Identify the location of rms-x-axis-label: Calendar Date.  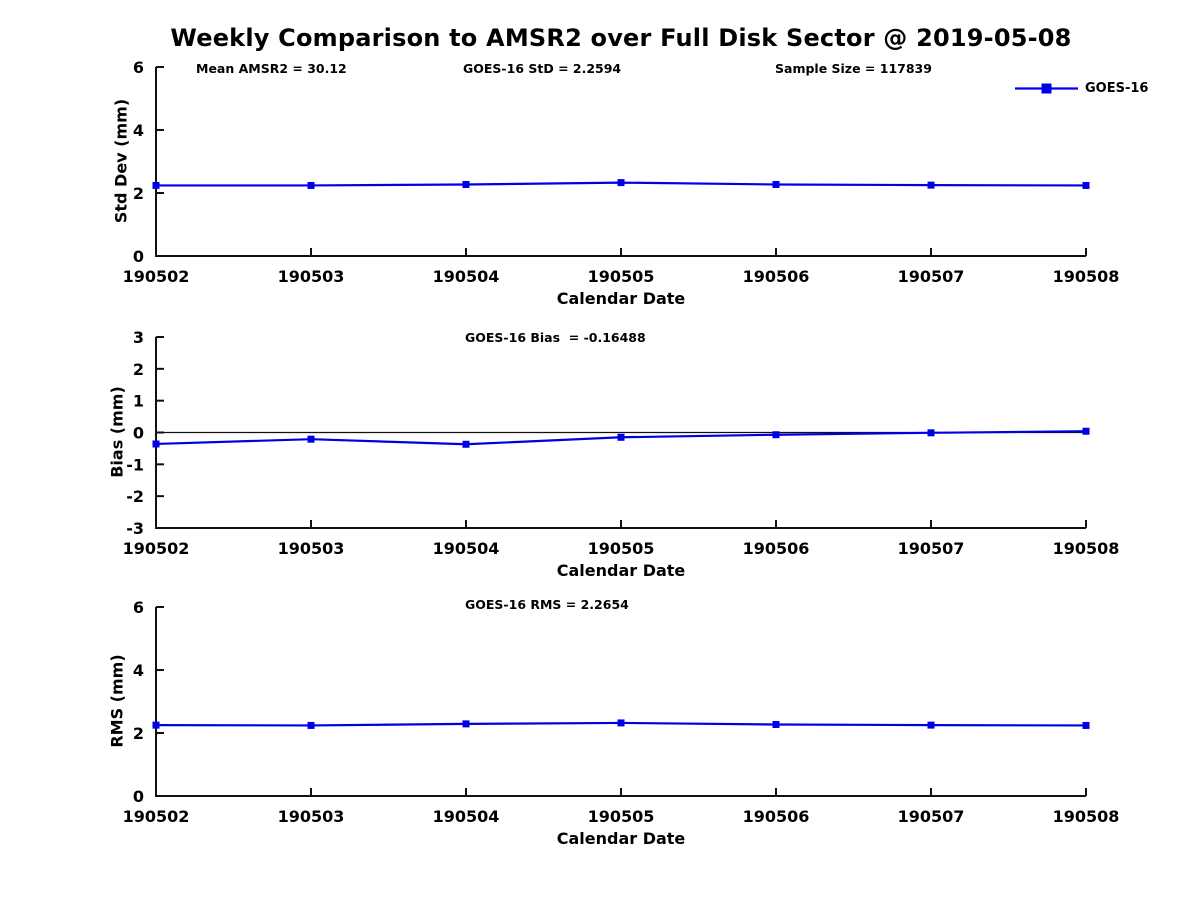
(621, 838).